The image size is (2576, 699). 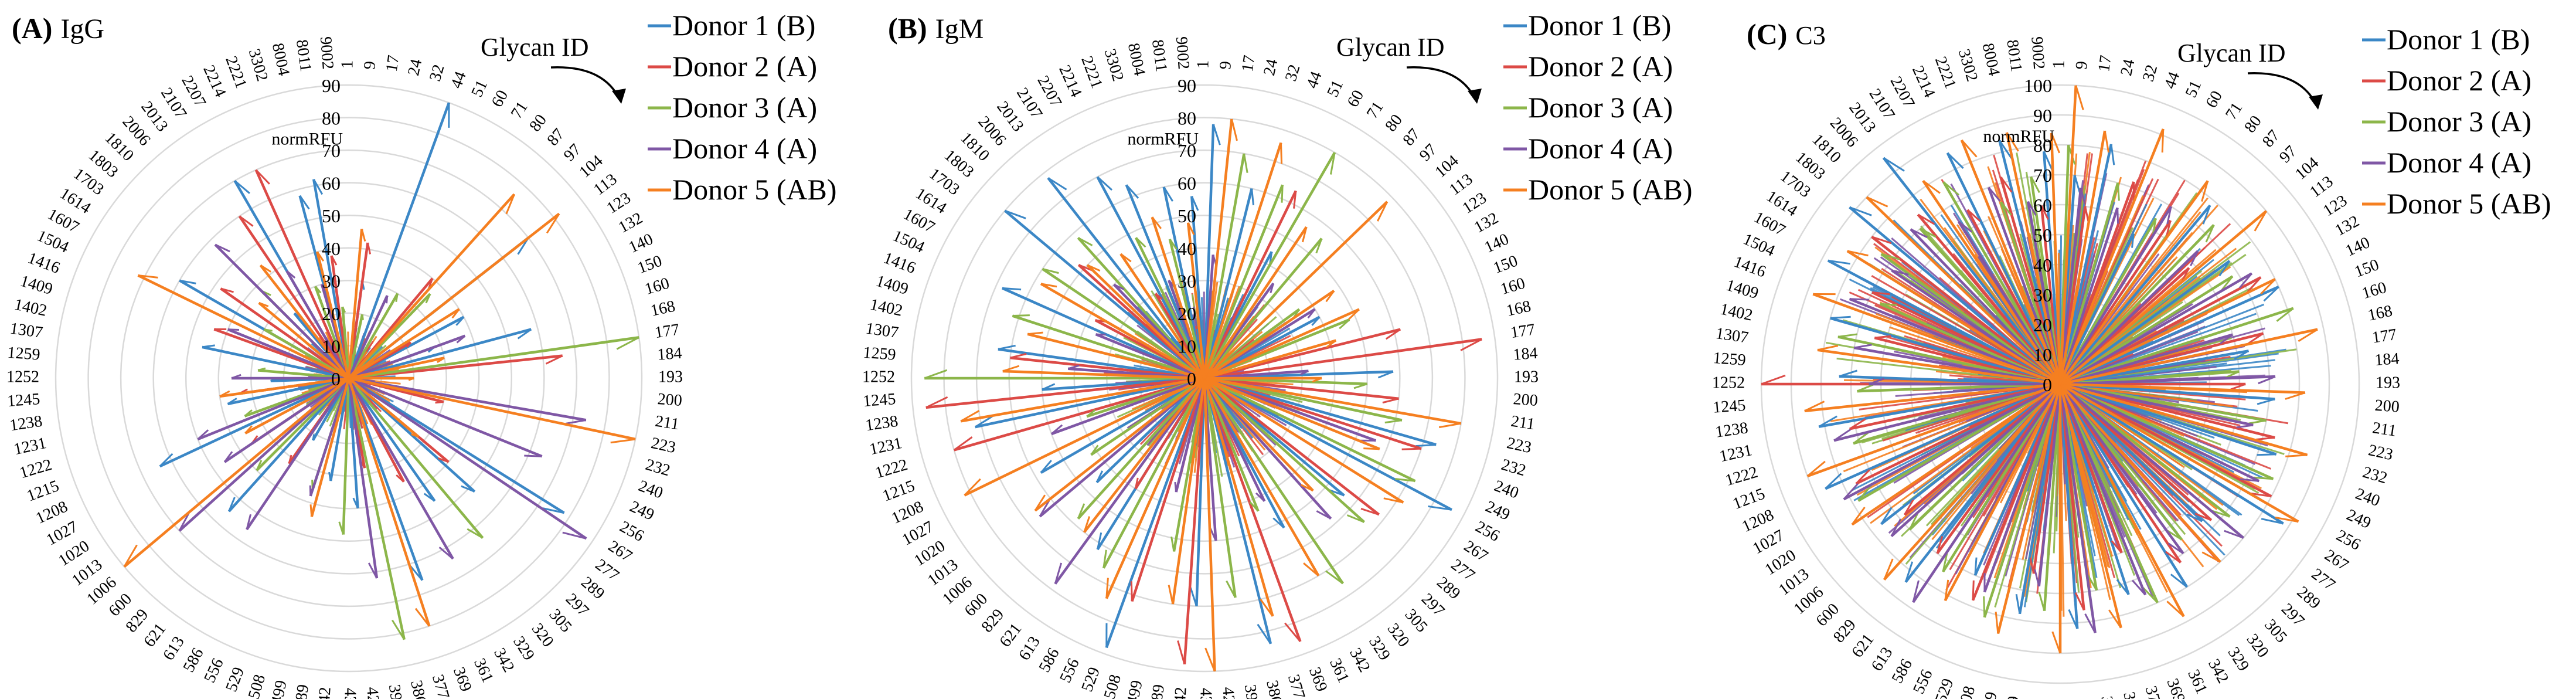 What do you see at coordinates (878, 377) in the screenshot?
I see `angular-tick-label: 1252` at bounding box center [878, 377].